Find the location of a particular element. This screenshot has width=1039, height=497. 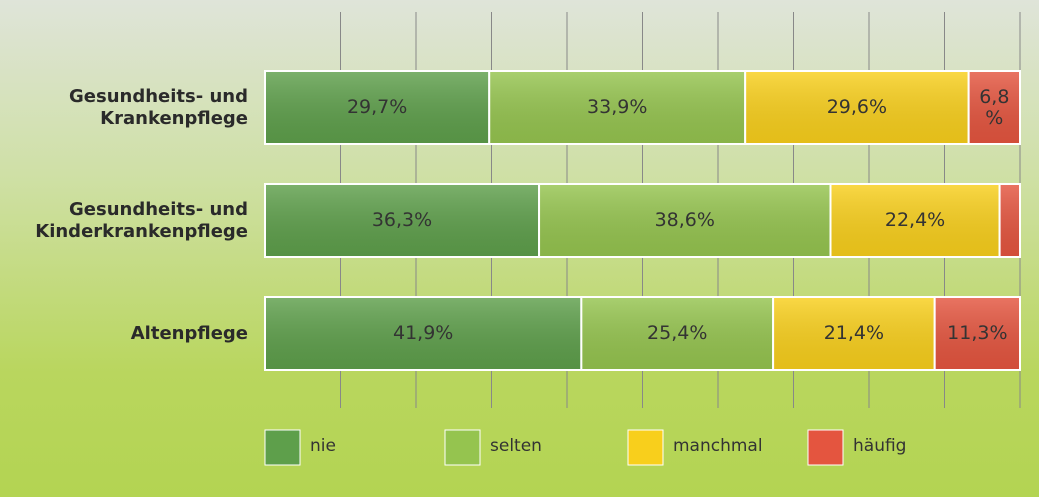

value-label: 11,3% is located at coordinates (977, 333).